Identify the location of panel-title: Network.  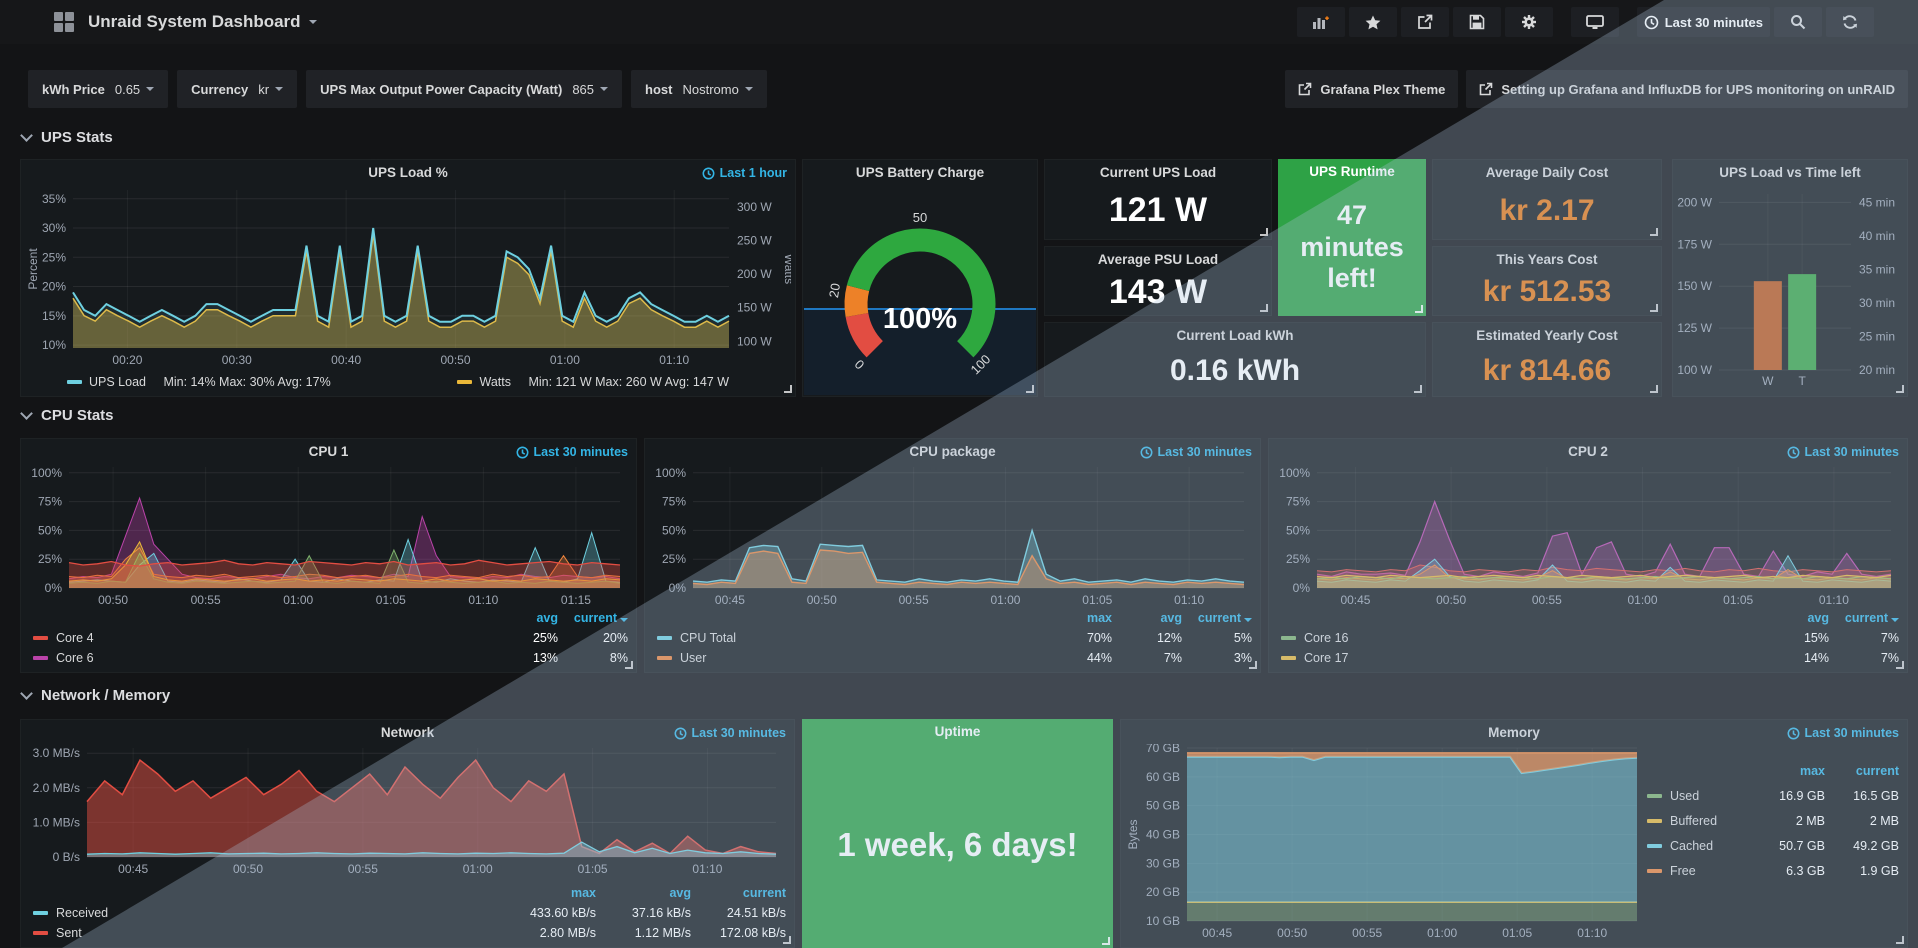
(407, 732).